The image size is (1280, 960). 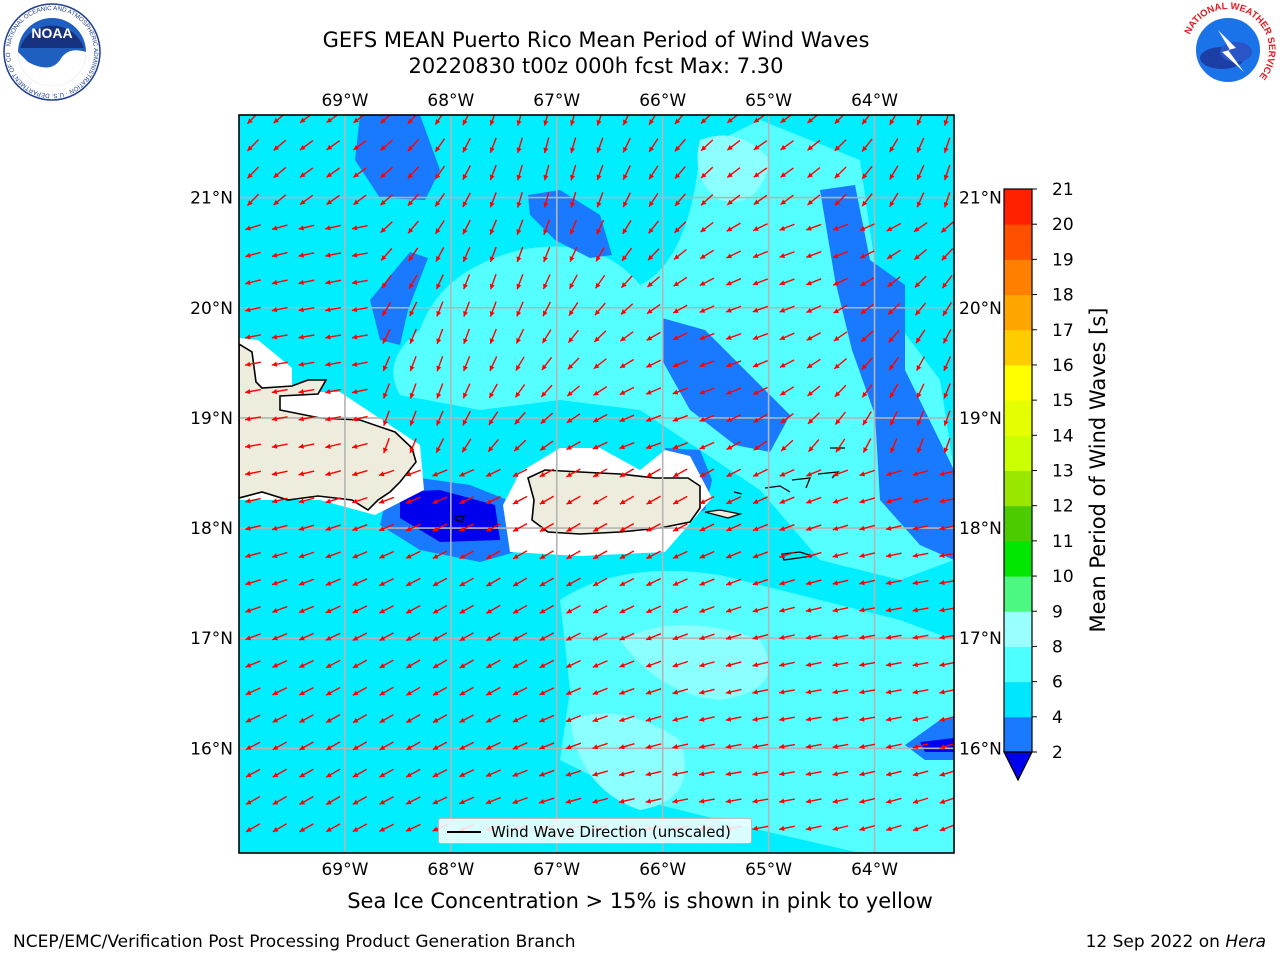 I want to click on contour-8-9-patch-b, so click(x=733, y=168).